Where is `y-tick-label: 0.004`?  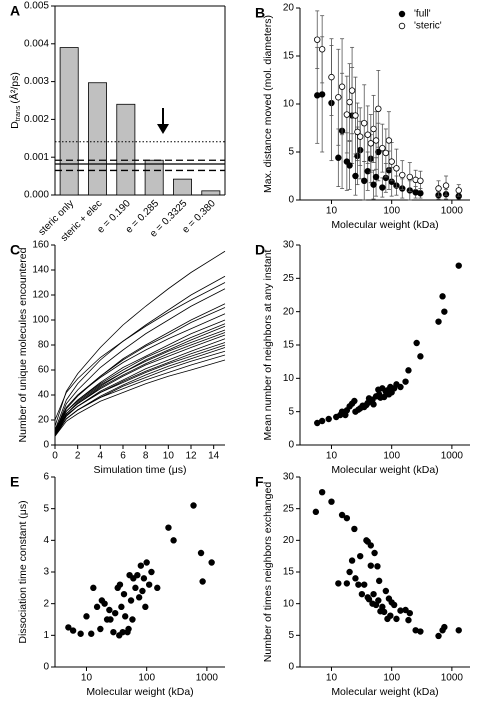 y-tick-label: 0.004 is located at coordinates (36, 43).